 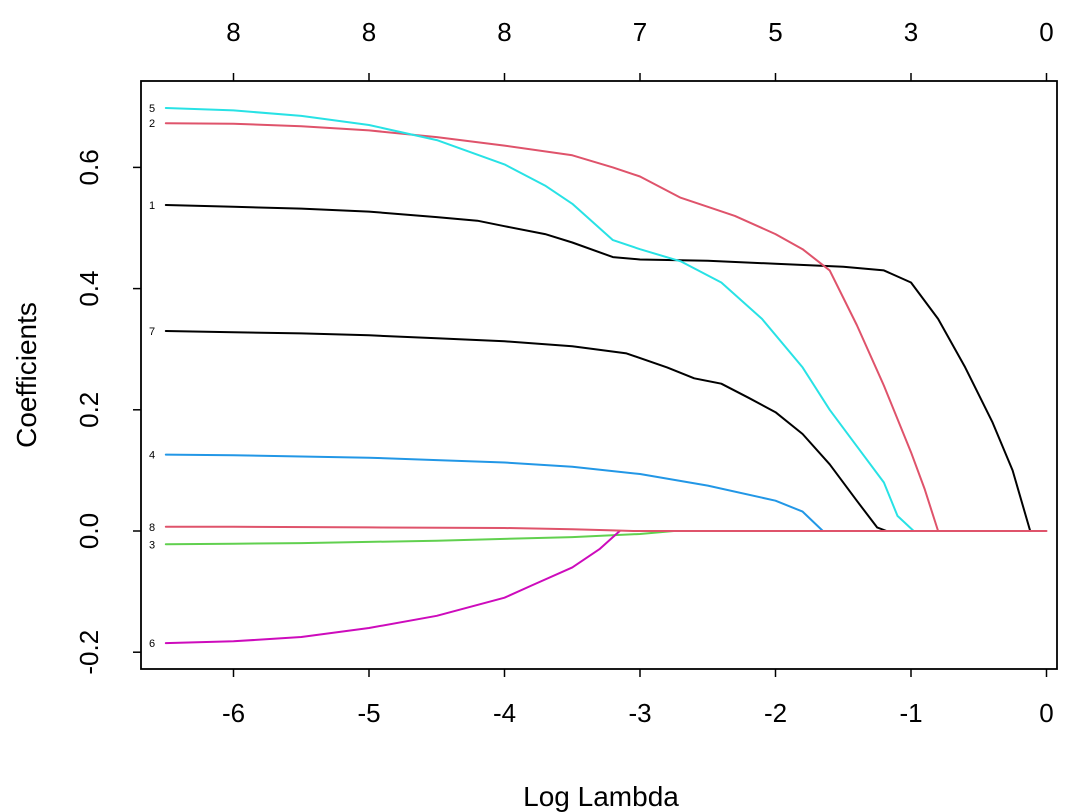 What do you see at coordinates (152, 528) in the screenshot?
I see `variable-label-8: 8` at bounding box center [152, 528].